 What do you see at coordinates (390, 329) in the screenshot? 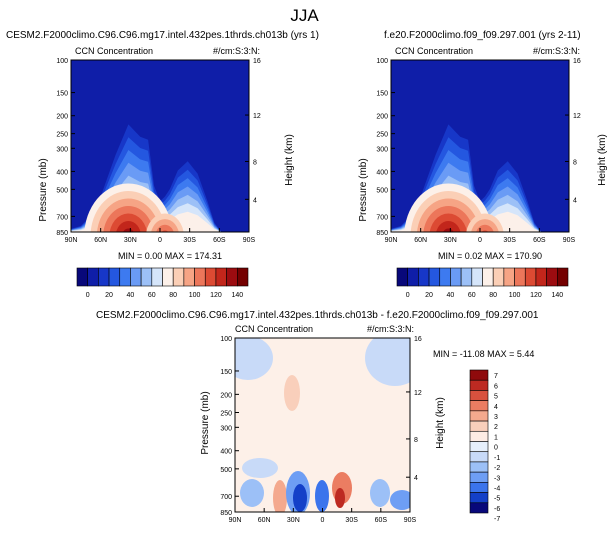
I see `panel-diff-right-title: #/cm:S:3:N:` at bounding box center [390, 329].